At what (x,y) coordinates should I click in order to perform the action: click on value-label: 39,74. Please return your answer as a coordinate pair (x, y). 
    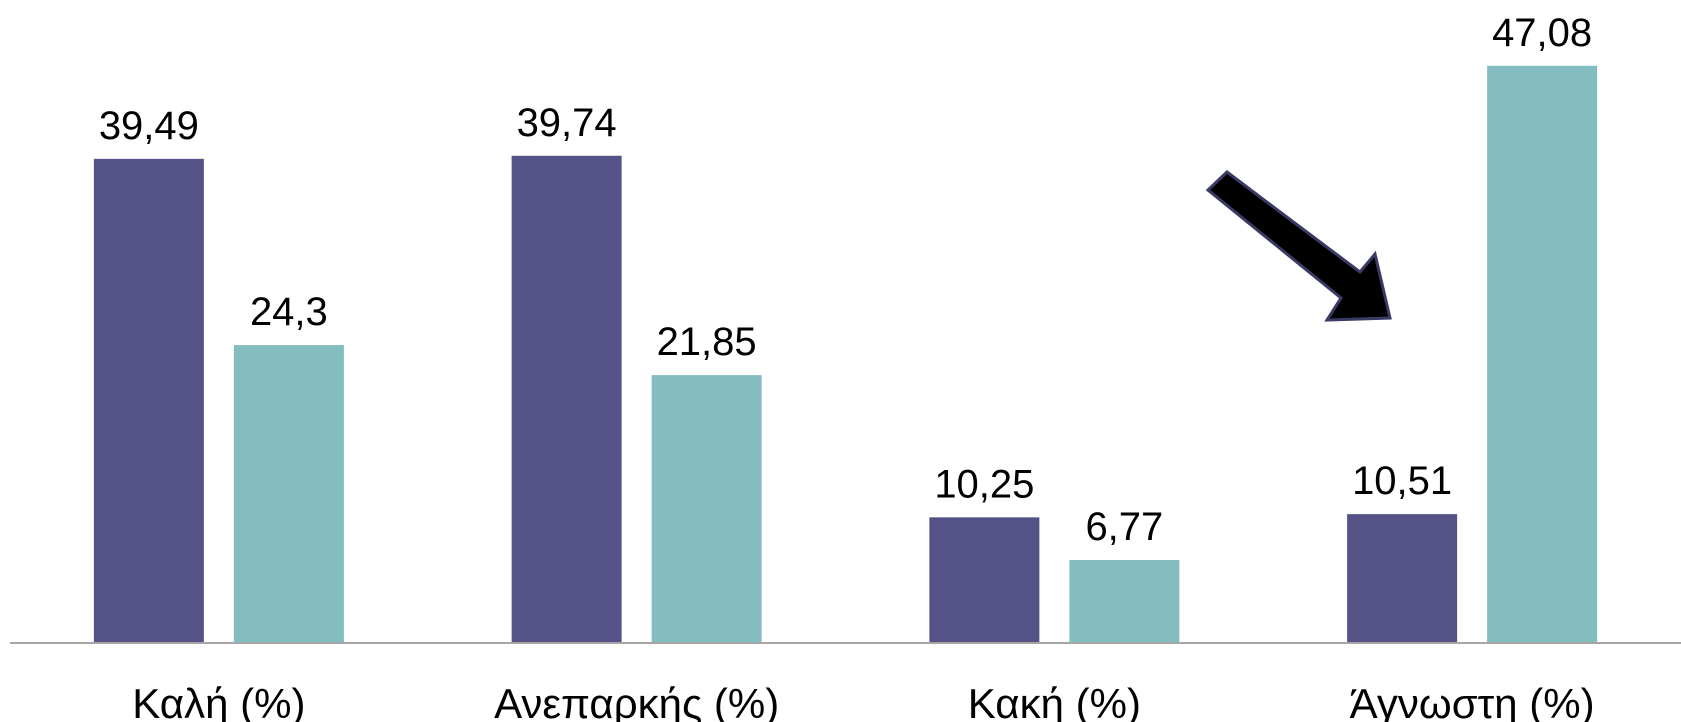
    Looking at the image, I should click on (567, 123).